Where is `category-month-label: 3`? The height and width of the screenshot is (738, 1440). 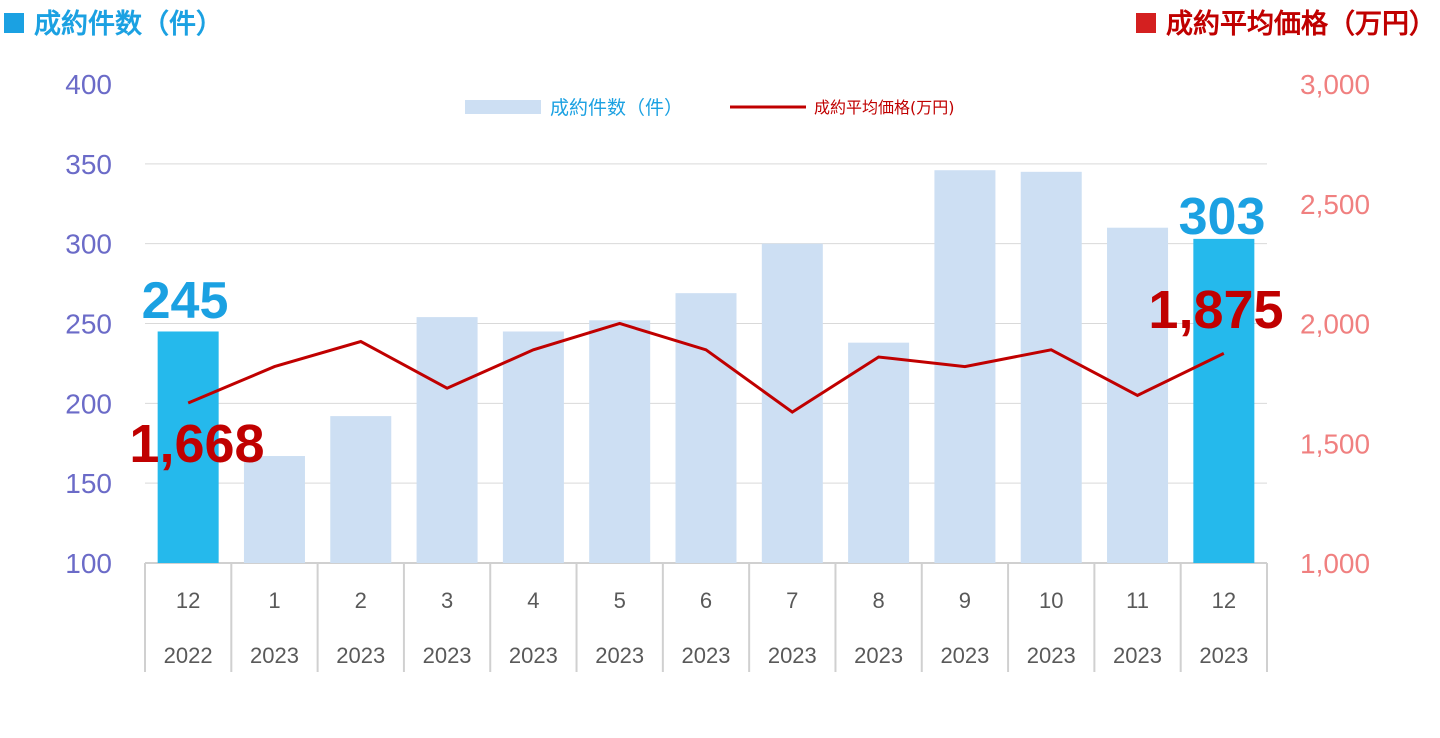
category-month-label: 3 is located at coordinates (447, 600).